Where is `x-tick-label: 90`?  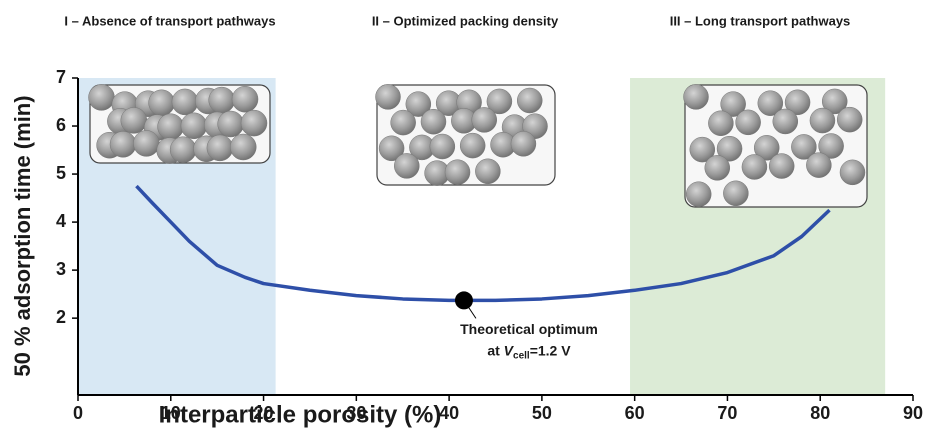 x-tick-label: 90 is located at coordinates (913, 413).